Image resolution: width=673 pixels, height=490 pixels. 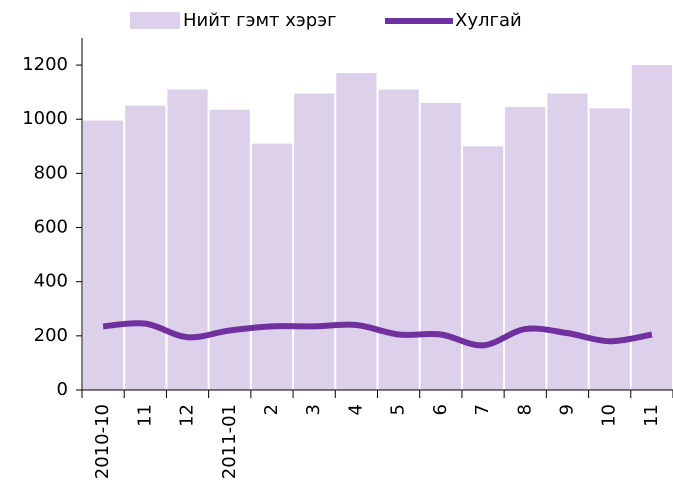 I want to click on x-tick-label: 8, so click(x=524, y=409).